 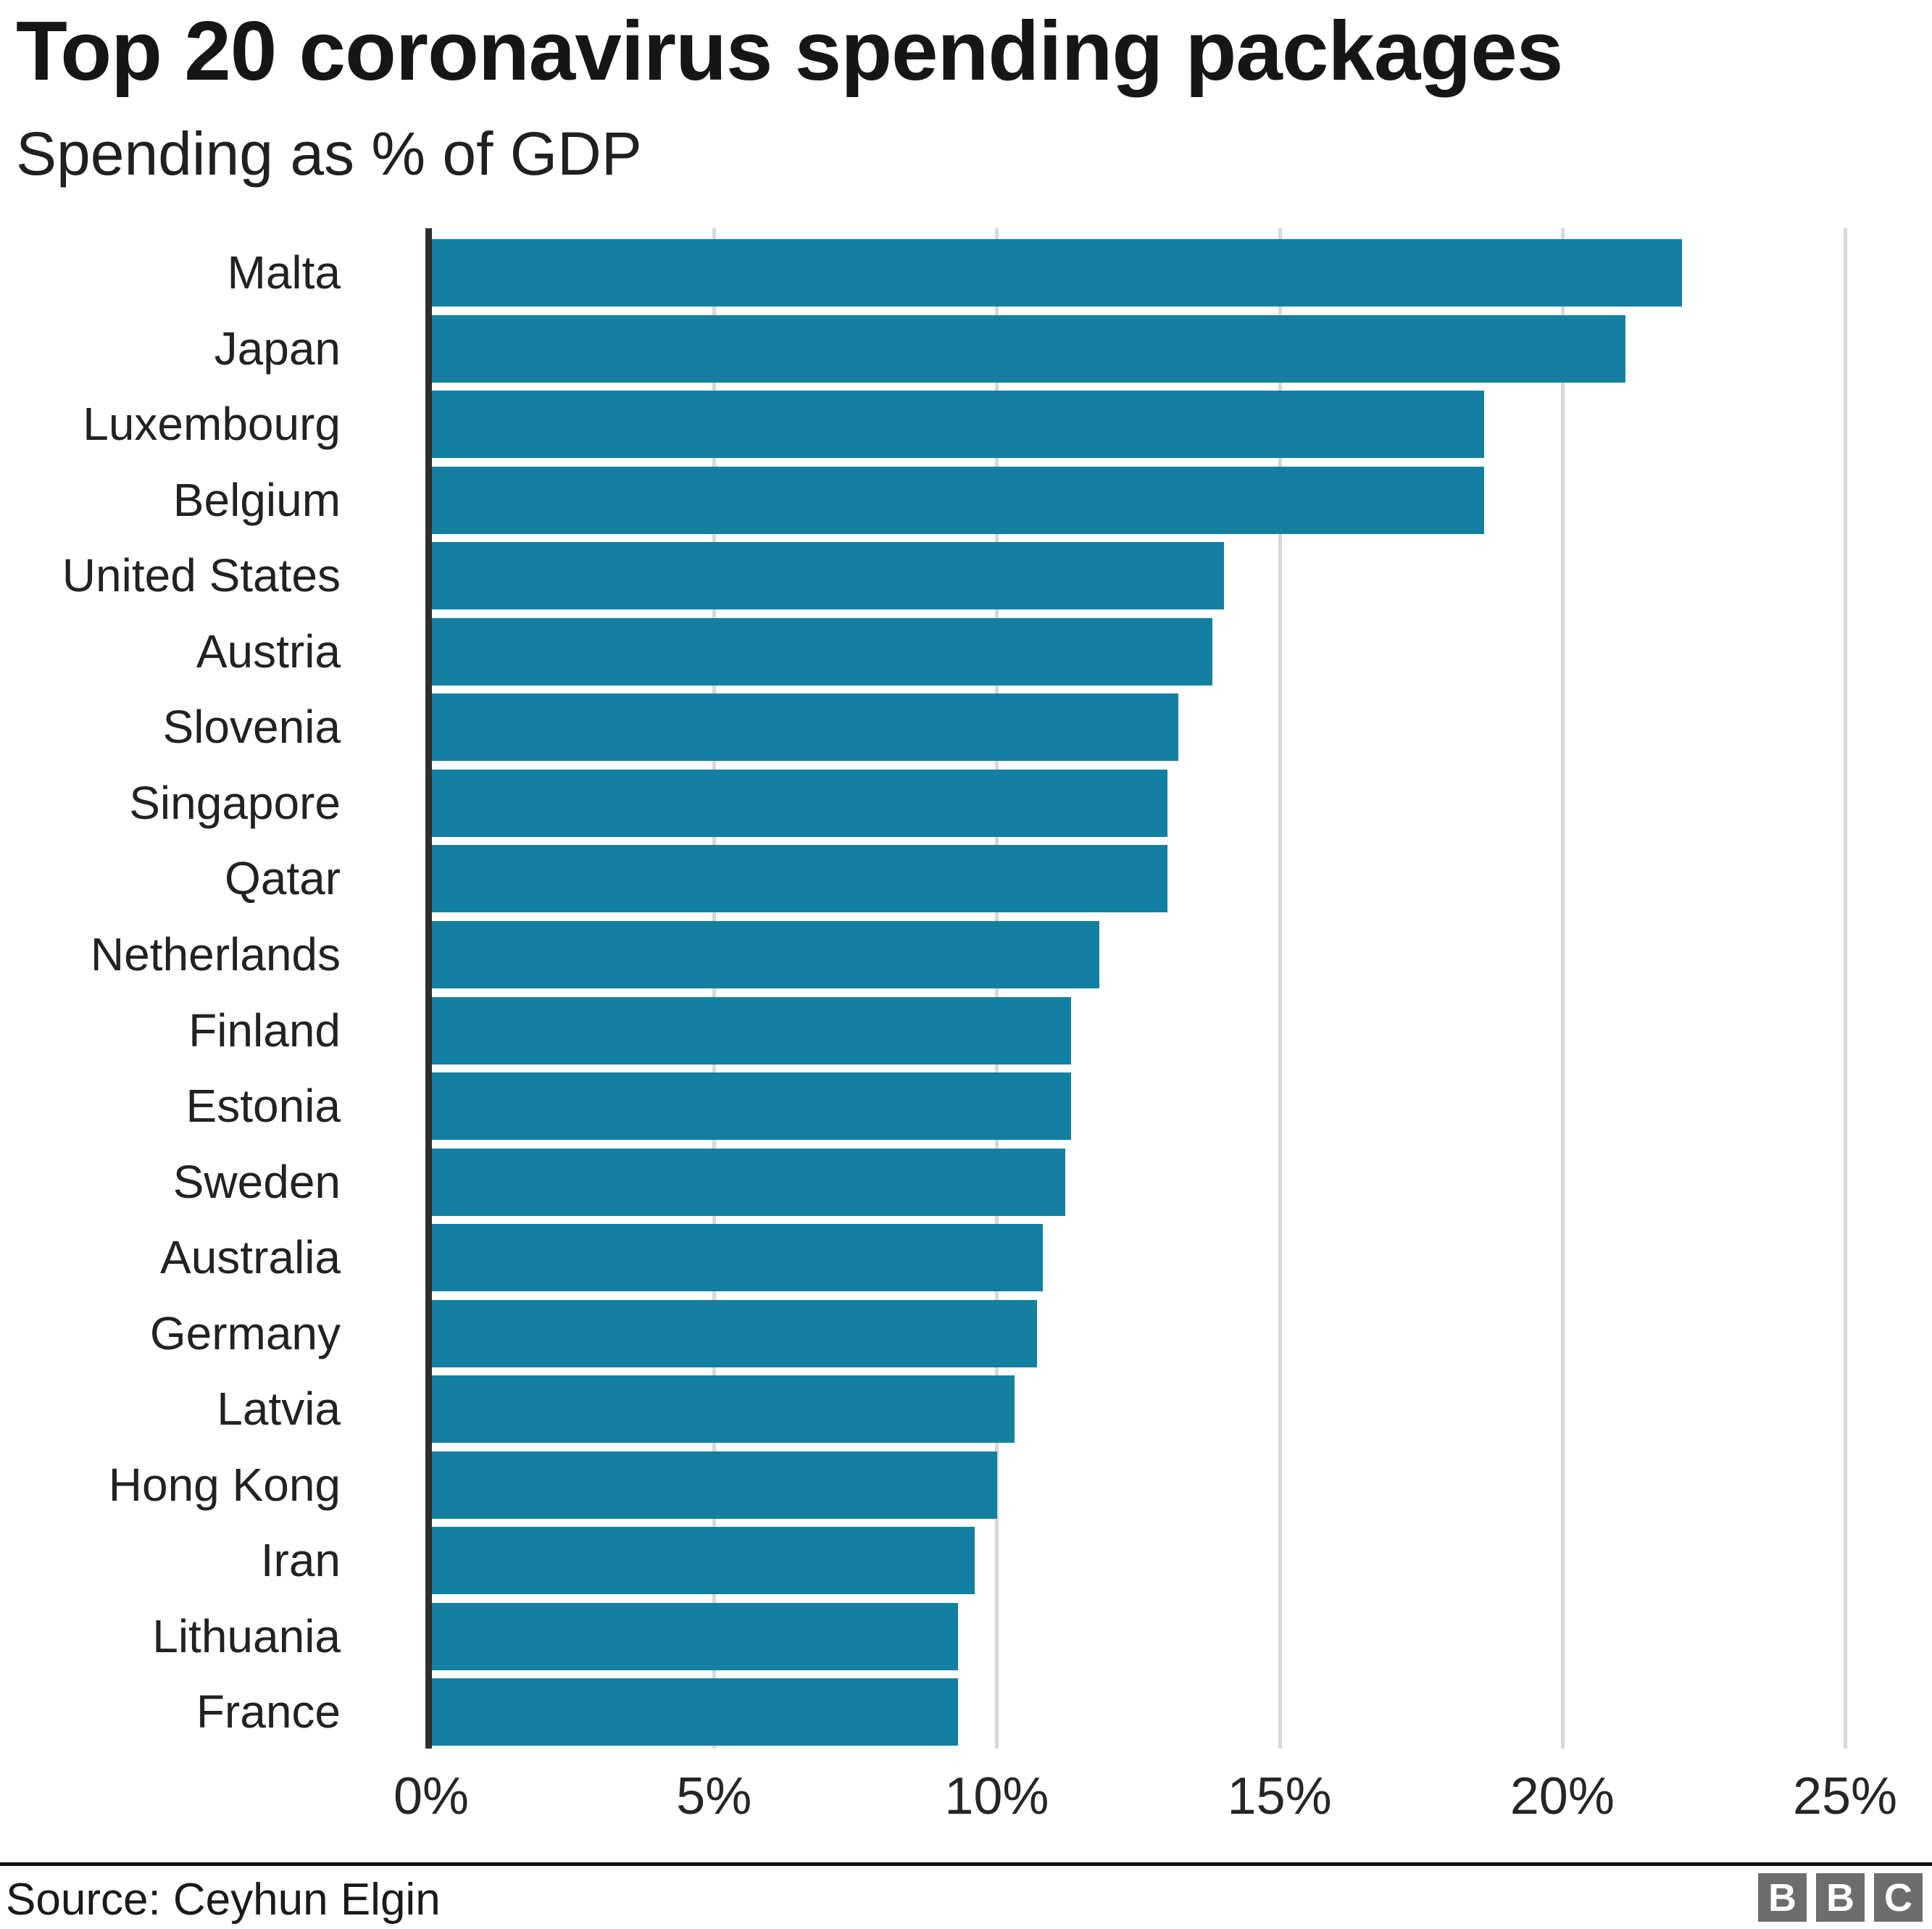 What do you see at coordinates (749, 1182) in the screenshot?
I see `bar-sweden` at bounding box center [749, 1182].